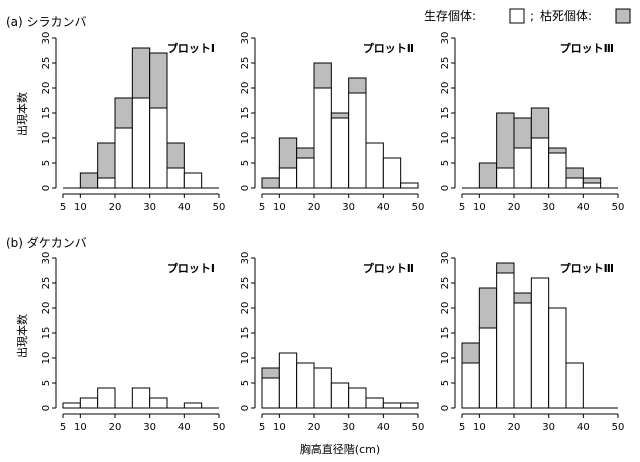 This screenshot has height=462, width=640. I want to click on chart-panel-a-plot2: 5 10 20 30 40 50 0 5 10 15 20 25 30 プロットⅡ, so click(332, 122).